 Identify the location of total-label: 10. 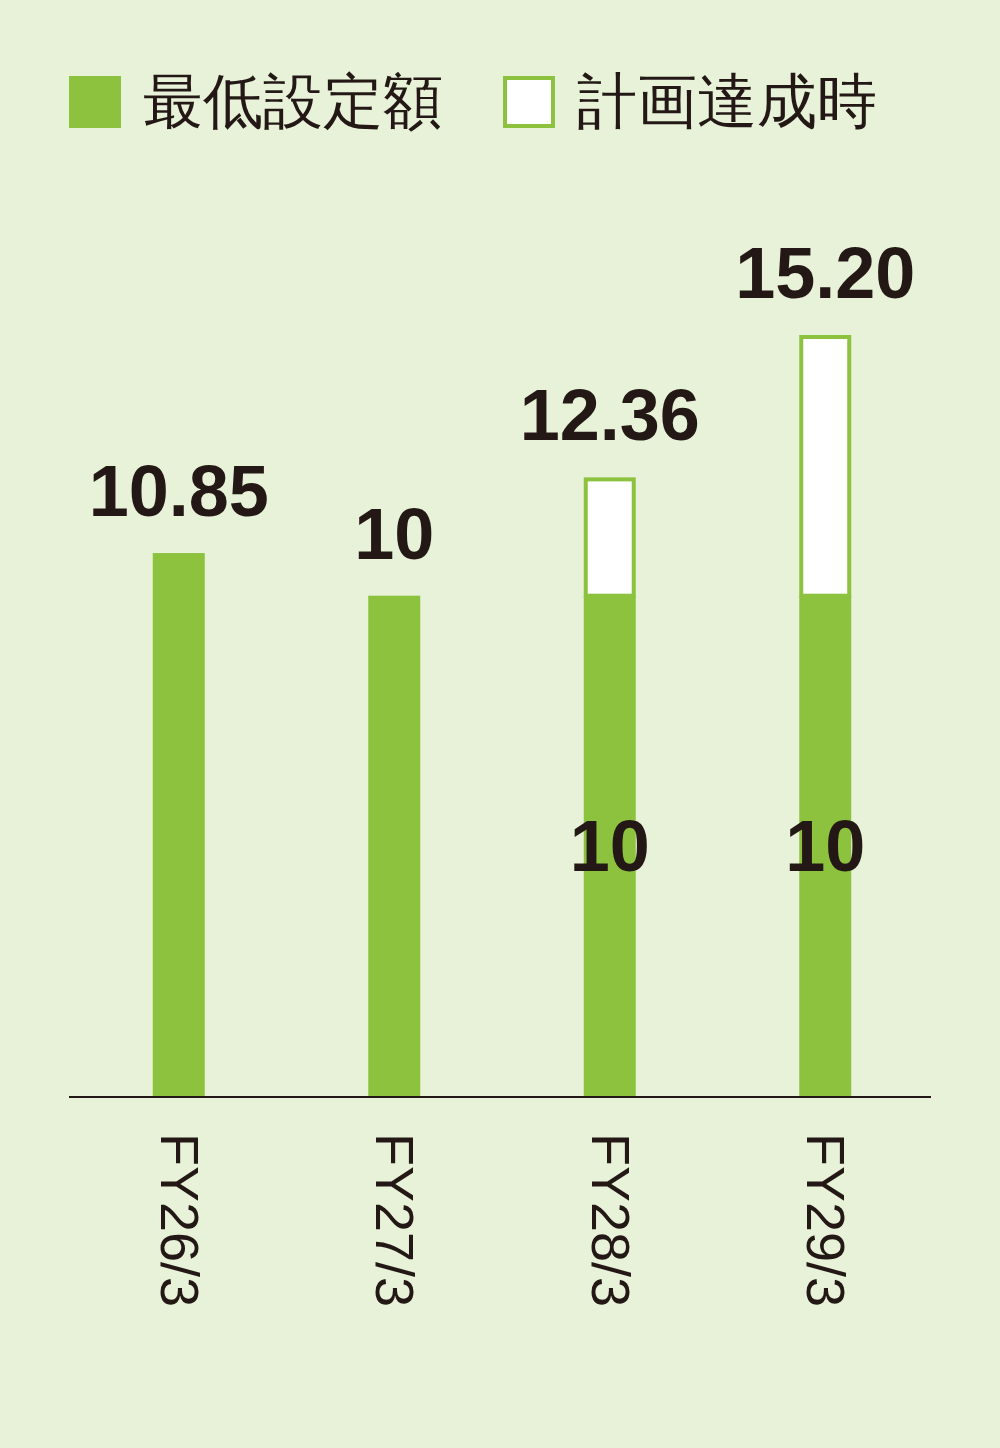
(394, 533).